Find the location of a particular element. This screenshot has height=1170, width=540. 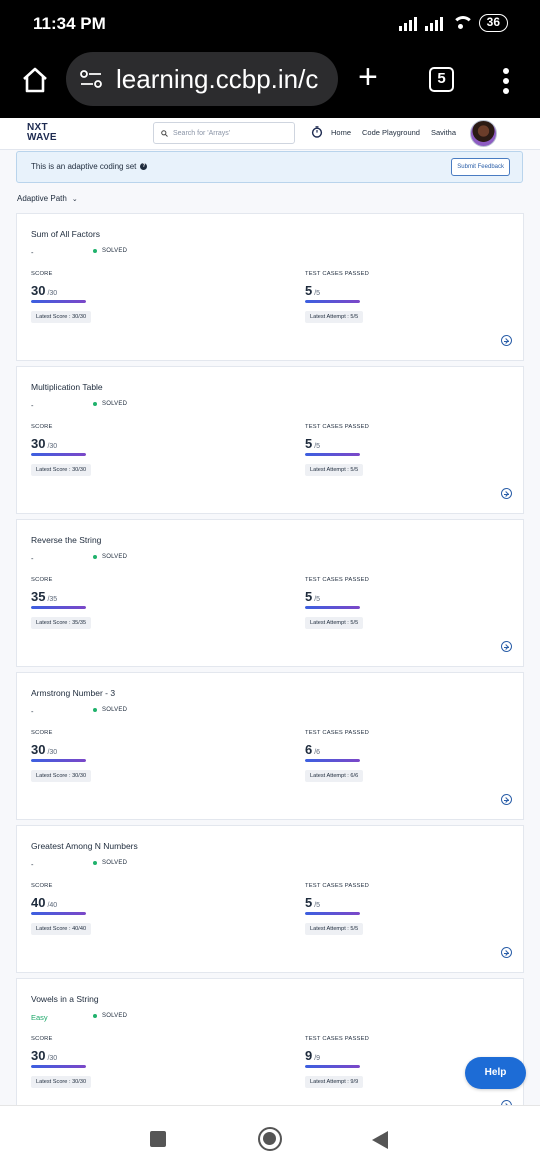

latest-score-chip: Latest Score : 40/40 is located at coordinates (61, 929).